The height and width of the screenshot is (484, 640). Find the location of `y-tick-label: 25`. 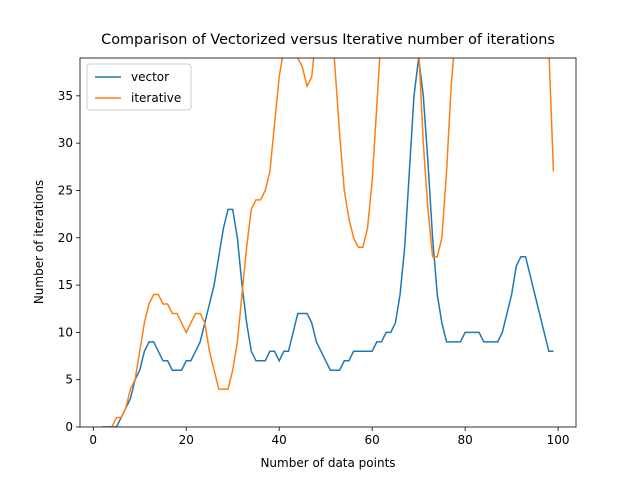

y-tick-label: 25 is located at coordinates (65, 190).